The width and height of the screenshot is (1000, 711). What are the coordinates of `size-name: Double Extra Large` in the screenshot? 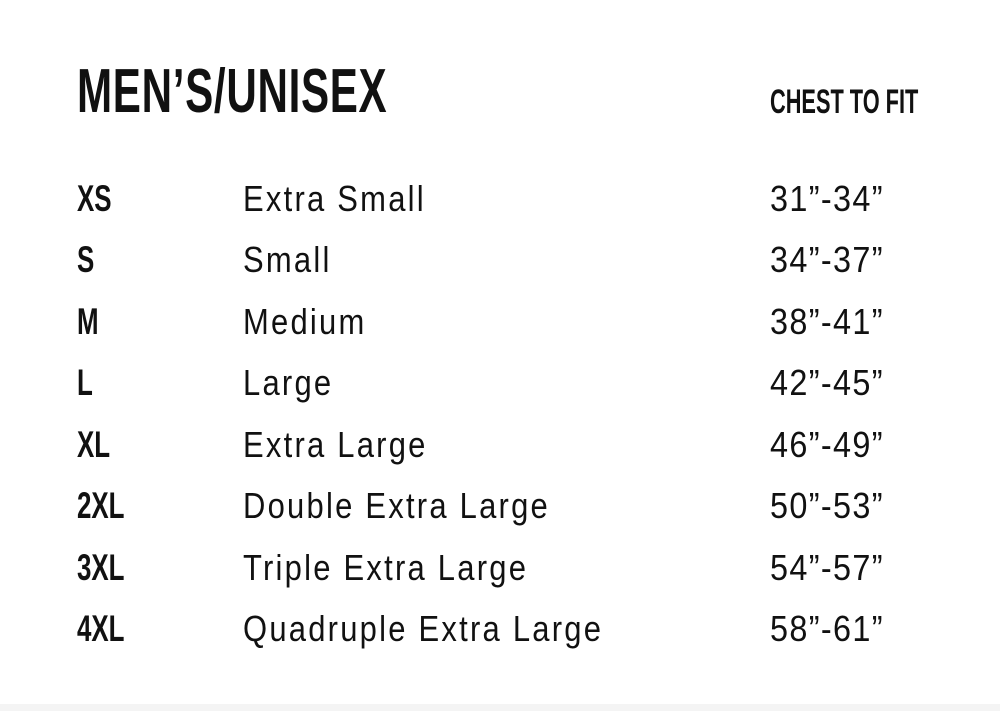 It's located at (397, 505).